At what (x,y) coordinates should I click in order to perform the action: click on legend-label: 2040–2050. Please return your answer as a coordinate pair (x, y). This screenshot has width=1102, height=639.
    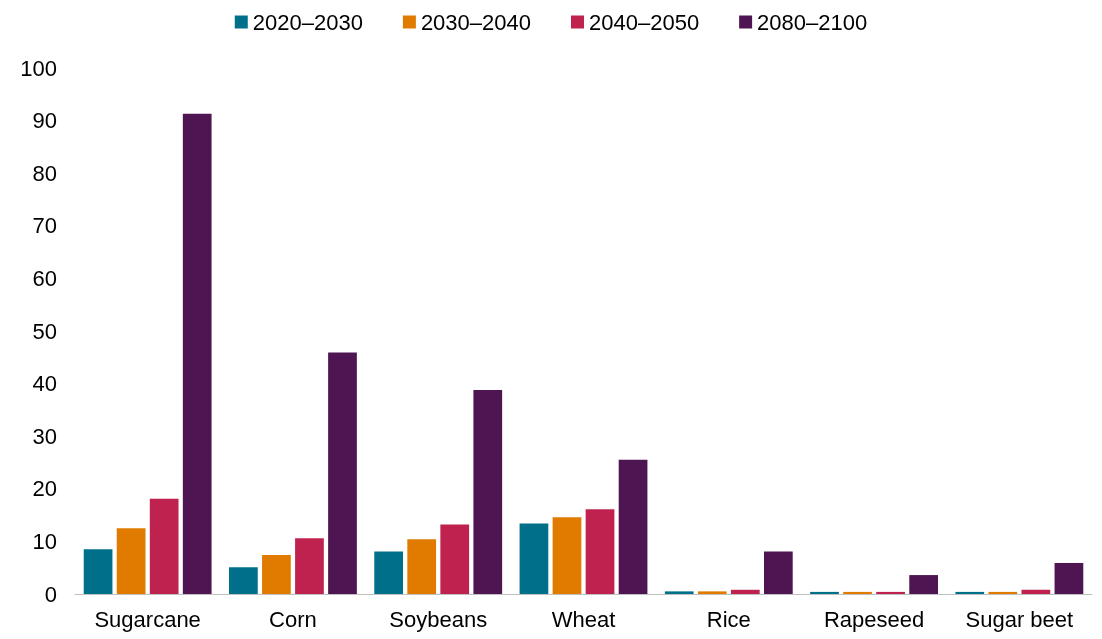
    Looking at the image, I should click on (644, 22).